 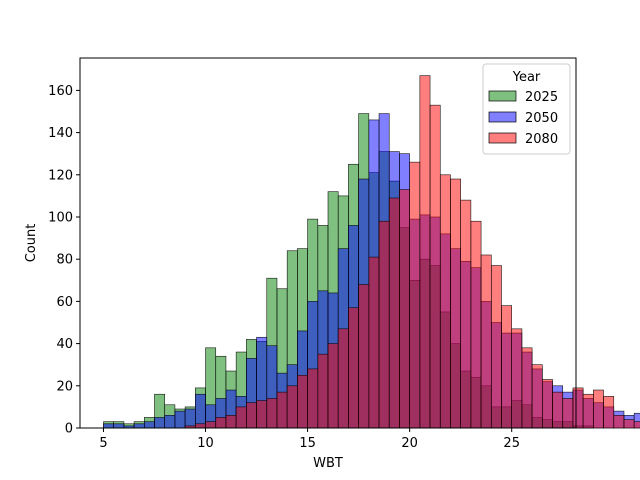 I want to click on legend-box, so click(x=526, y=109).